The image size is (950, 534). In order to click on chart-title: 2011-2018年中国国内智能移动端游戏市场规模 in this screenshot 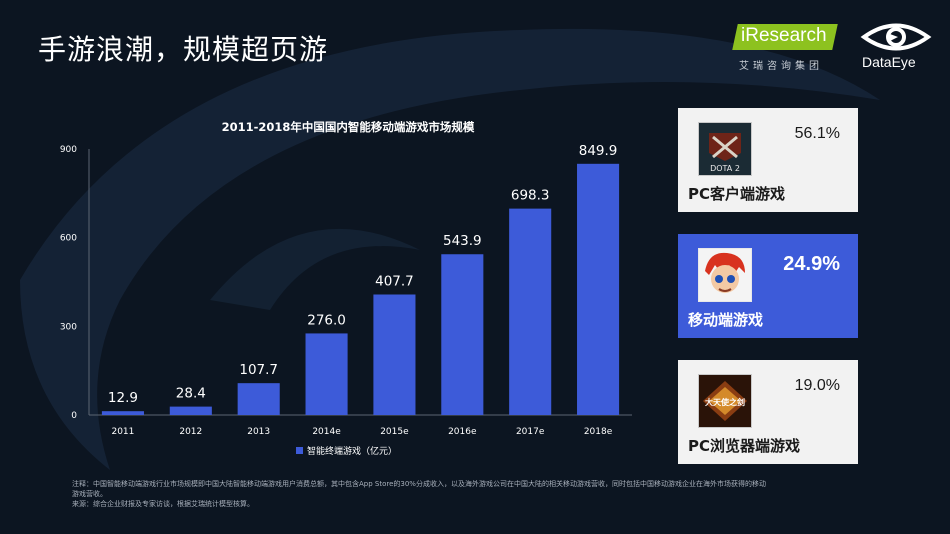, I will do `click(348, 127)`.